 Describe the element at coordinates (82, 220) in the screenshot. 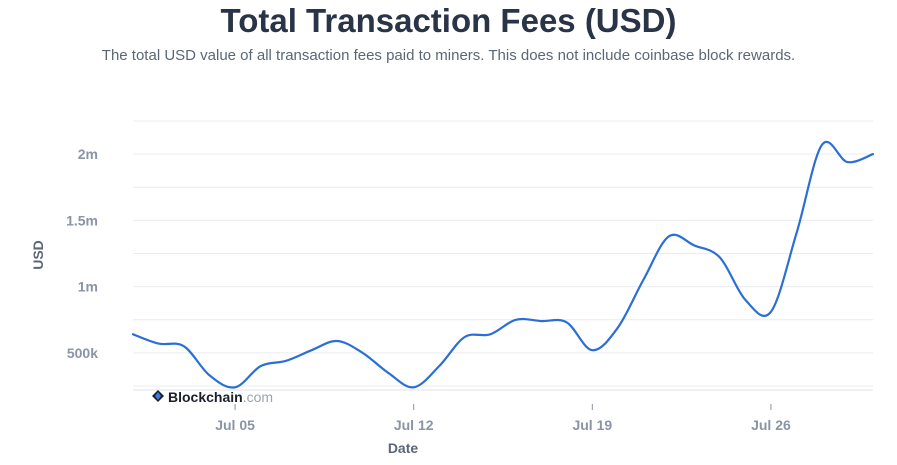

I see `y-tick-label: 1.5m` at that location.